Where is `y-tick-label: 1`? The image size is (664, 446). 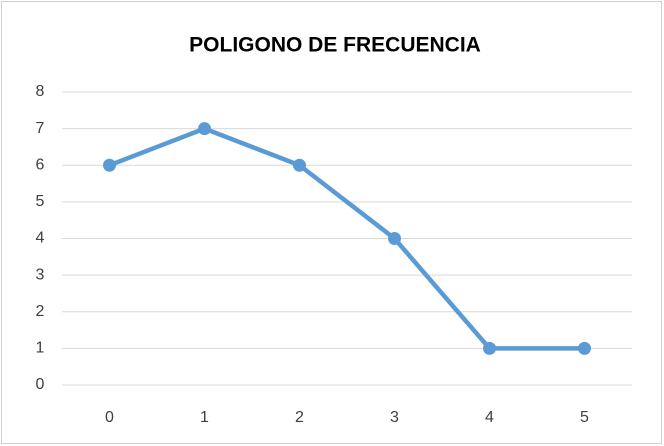 y-tick-label: 1 is located at coordinates (40, 348).